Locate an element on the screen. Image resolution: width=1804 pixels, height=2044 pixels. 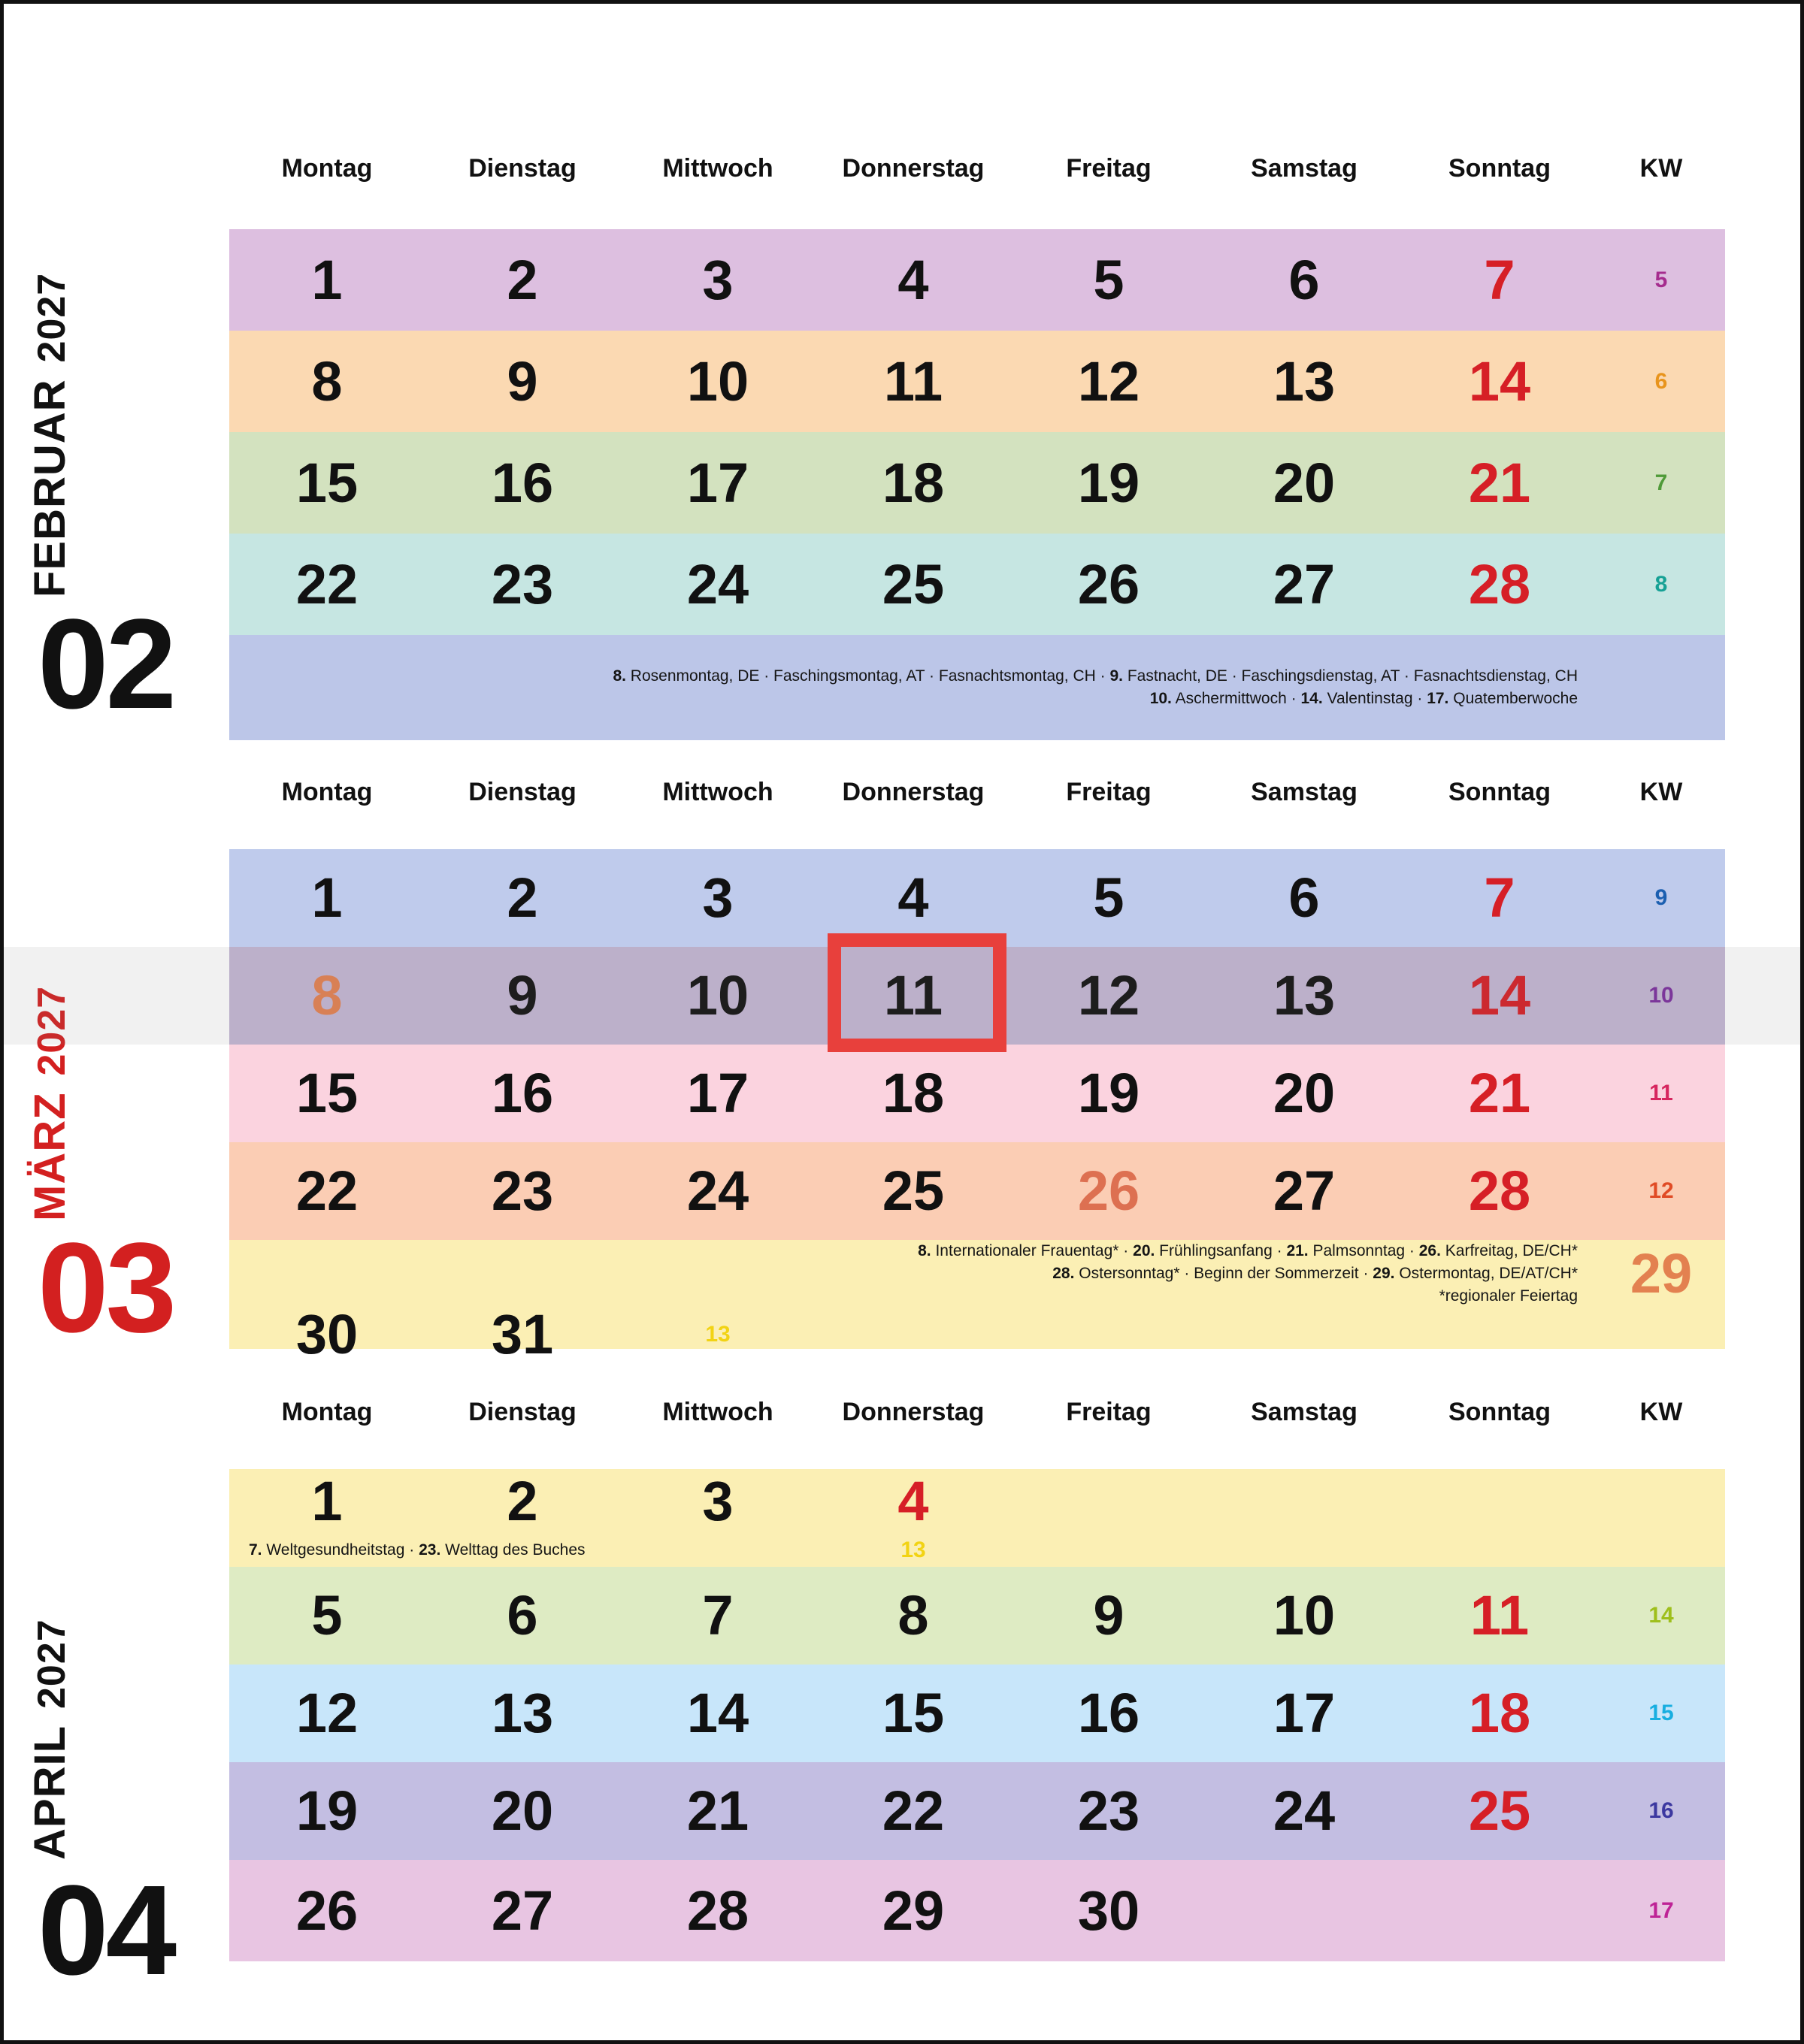
month-year: 2027 is located at coordinates (52, 1664).